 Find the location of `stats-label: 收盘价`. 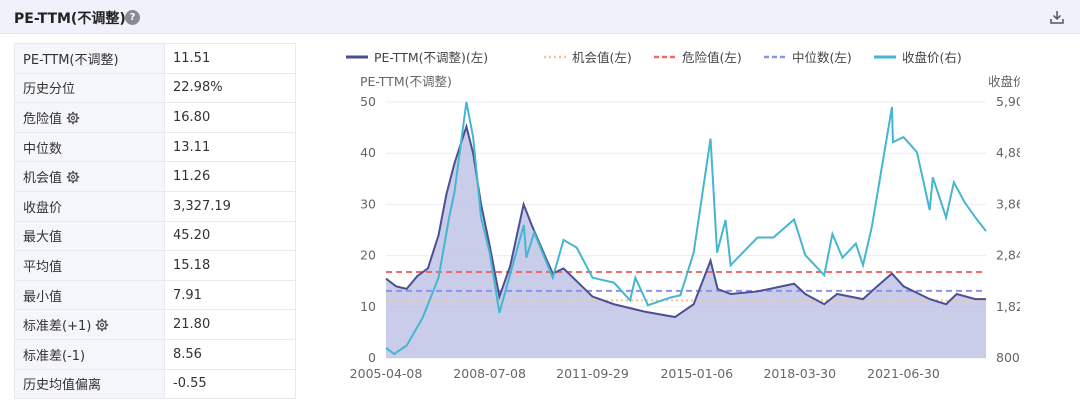

stats-label: 收盘价 is located at coordinates (43, 208).